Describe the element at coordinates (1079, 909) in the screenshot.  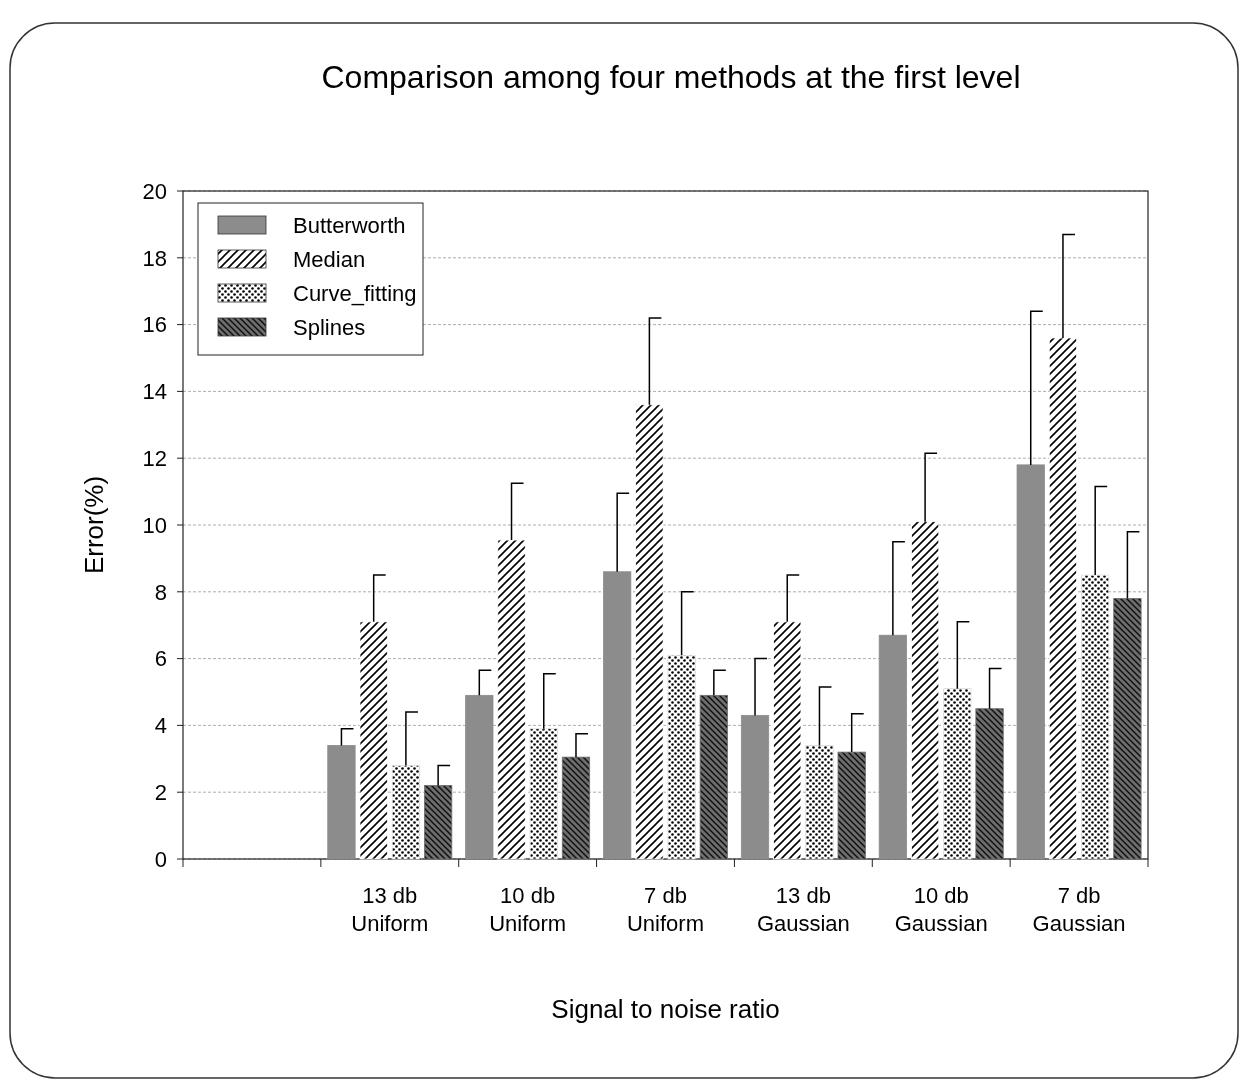
I see `x-tick-label: 7 db Gaussian` at that location.